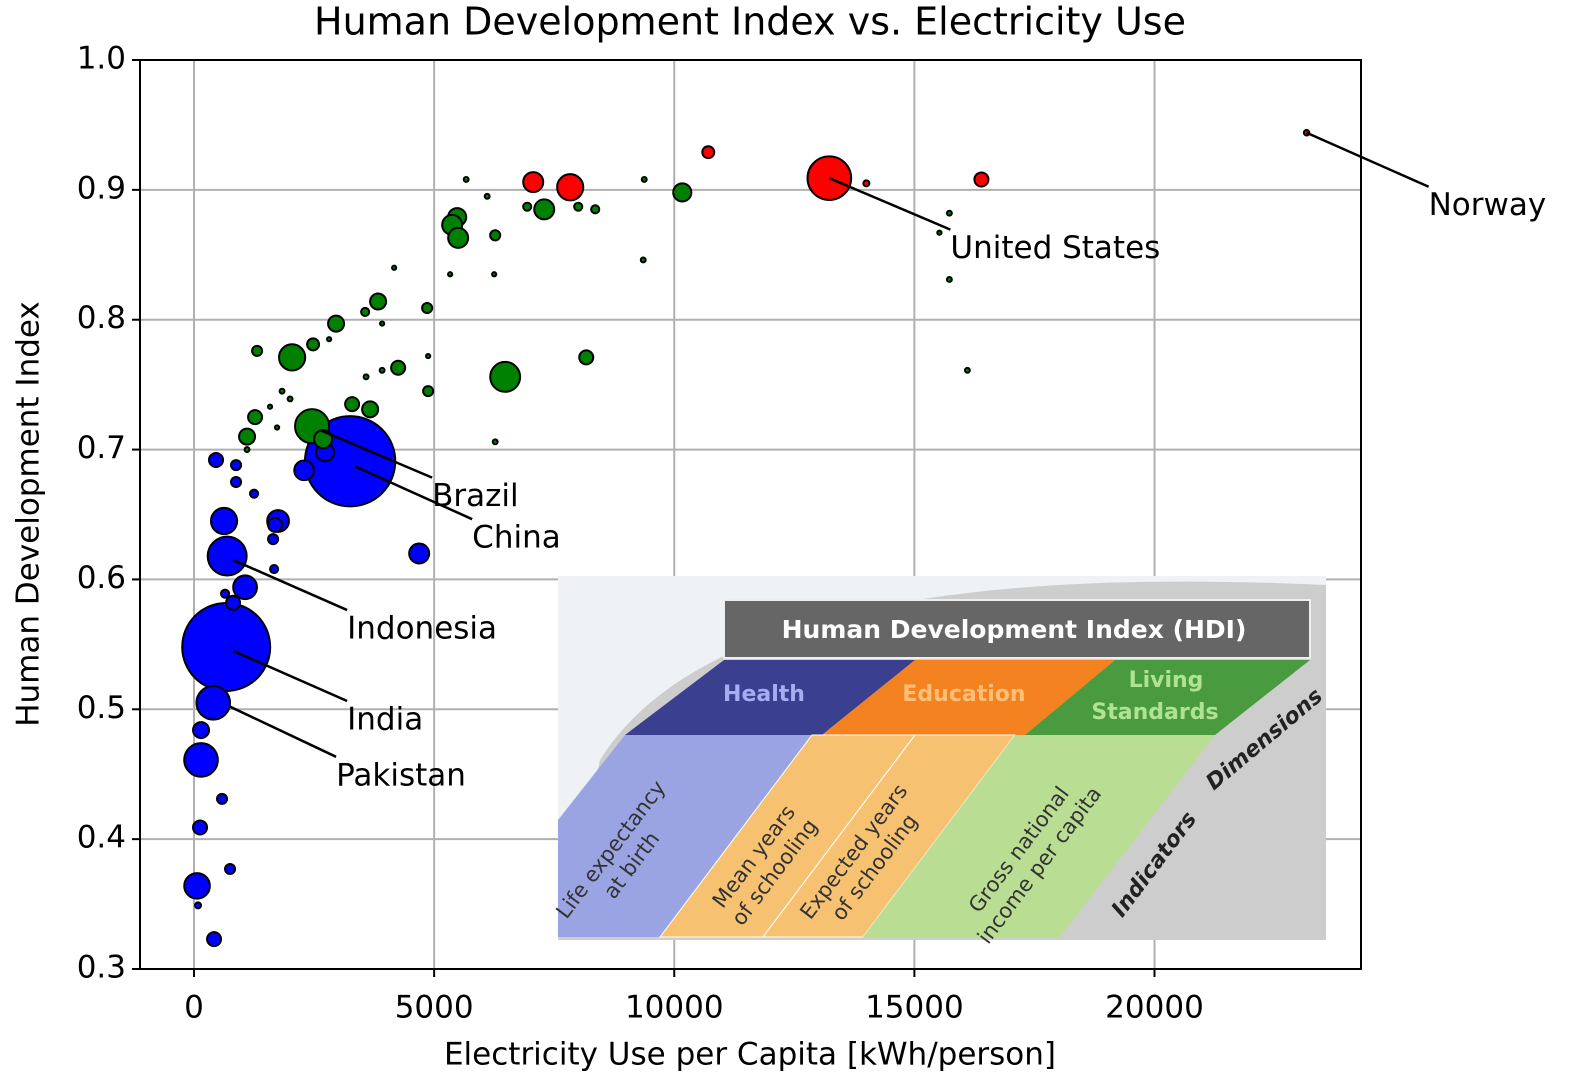 The height and width of the screenshot is (1091, 1591). Describe the element at coordinates (101, 188) in the screenshot. I see `y-tick-label: 0.9` at that location.